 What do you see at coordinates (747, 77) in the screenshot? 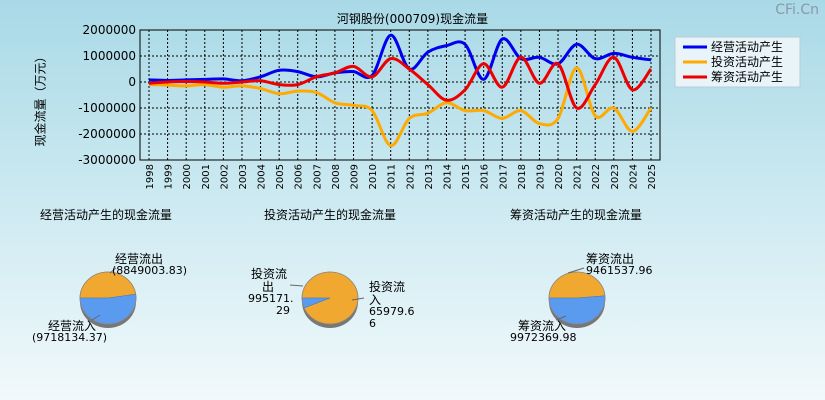
I see `legend-label: 筹资活动产生` at bounding box center [747, 77].